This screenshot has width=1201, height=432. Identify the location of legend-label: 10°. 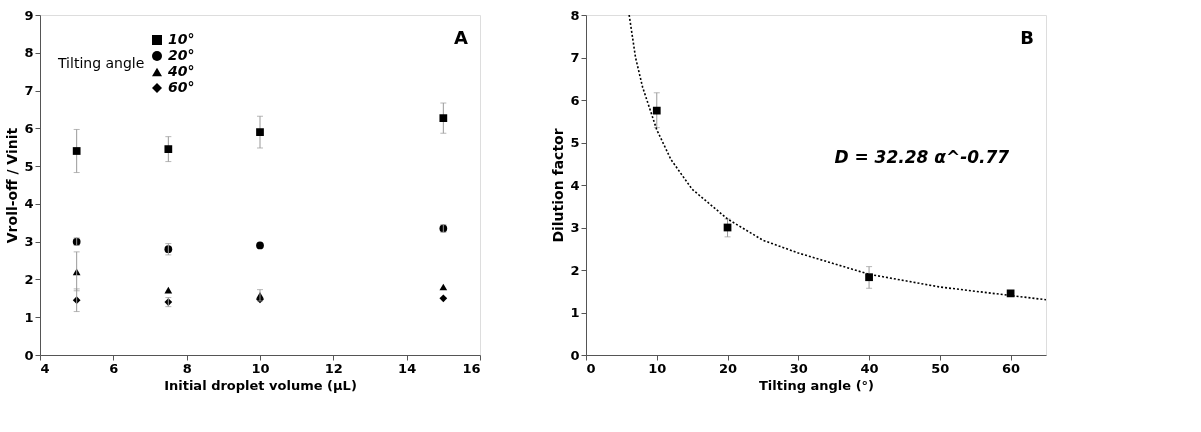
(181, 39).